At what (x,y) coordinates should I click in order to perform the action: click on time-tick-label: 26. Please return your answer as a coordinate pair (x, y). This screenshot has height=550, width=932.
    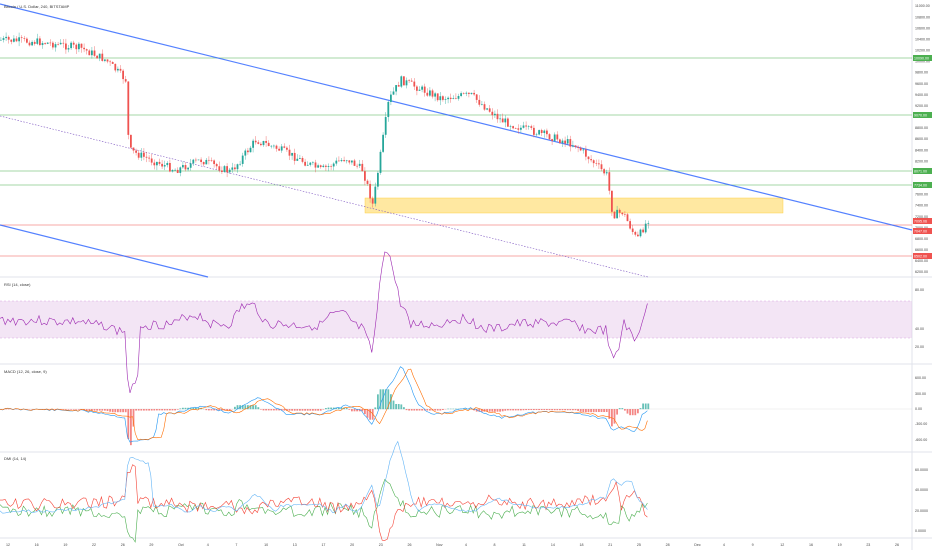
    Looking at the image, I should click on (897, 545).